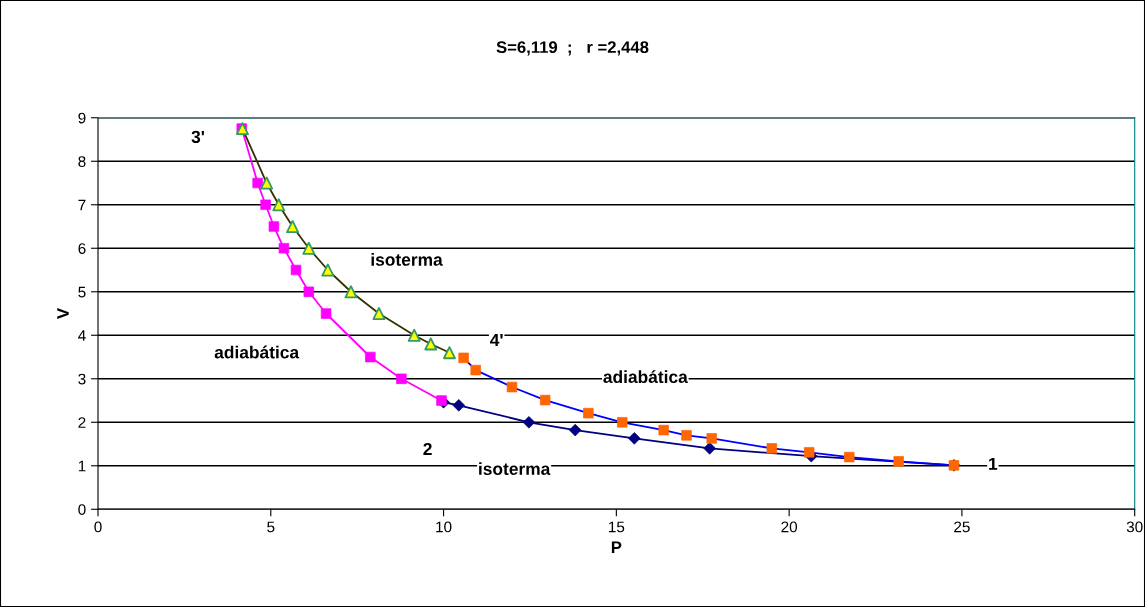  Describe the element at coordinates (617, 527) in the screenshot. I see `x-tick-label: 15` at that location.